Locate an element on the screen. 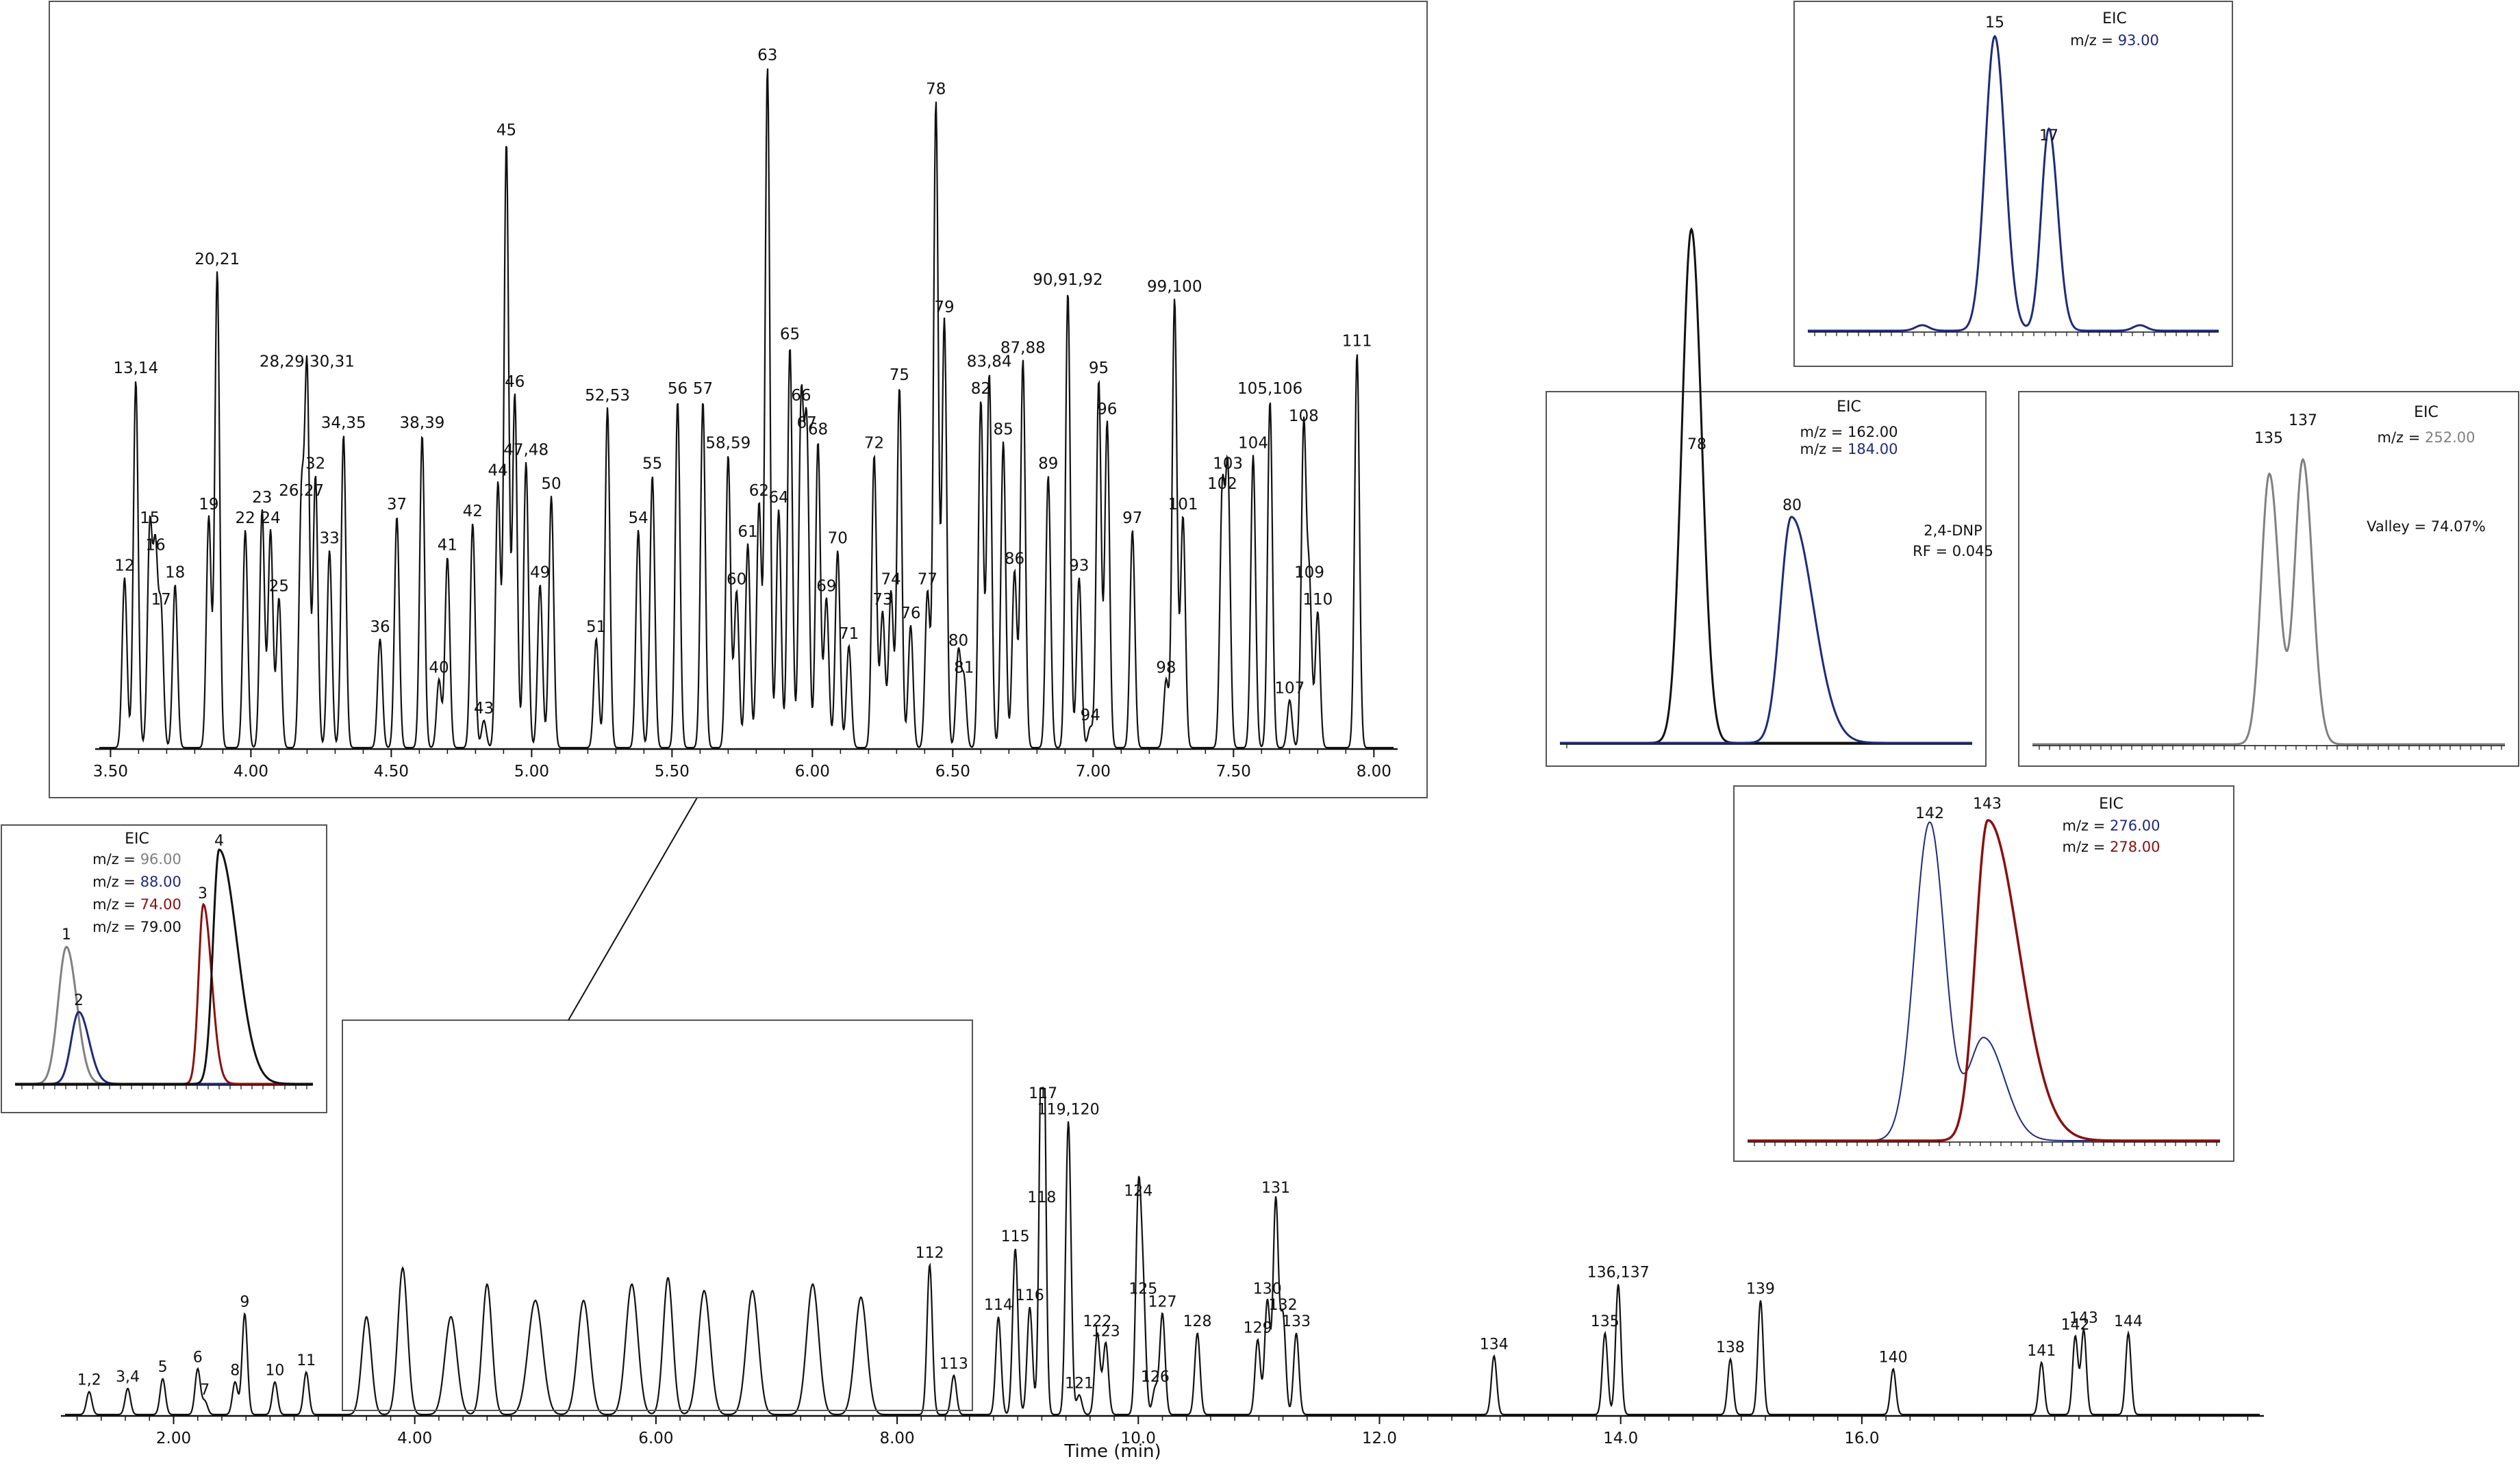 The height and width of the screenshot is (1470, 2520). peak-label: 117 is located at coordinates (1043, 1093).